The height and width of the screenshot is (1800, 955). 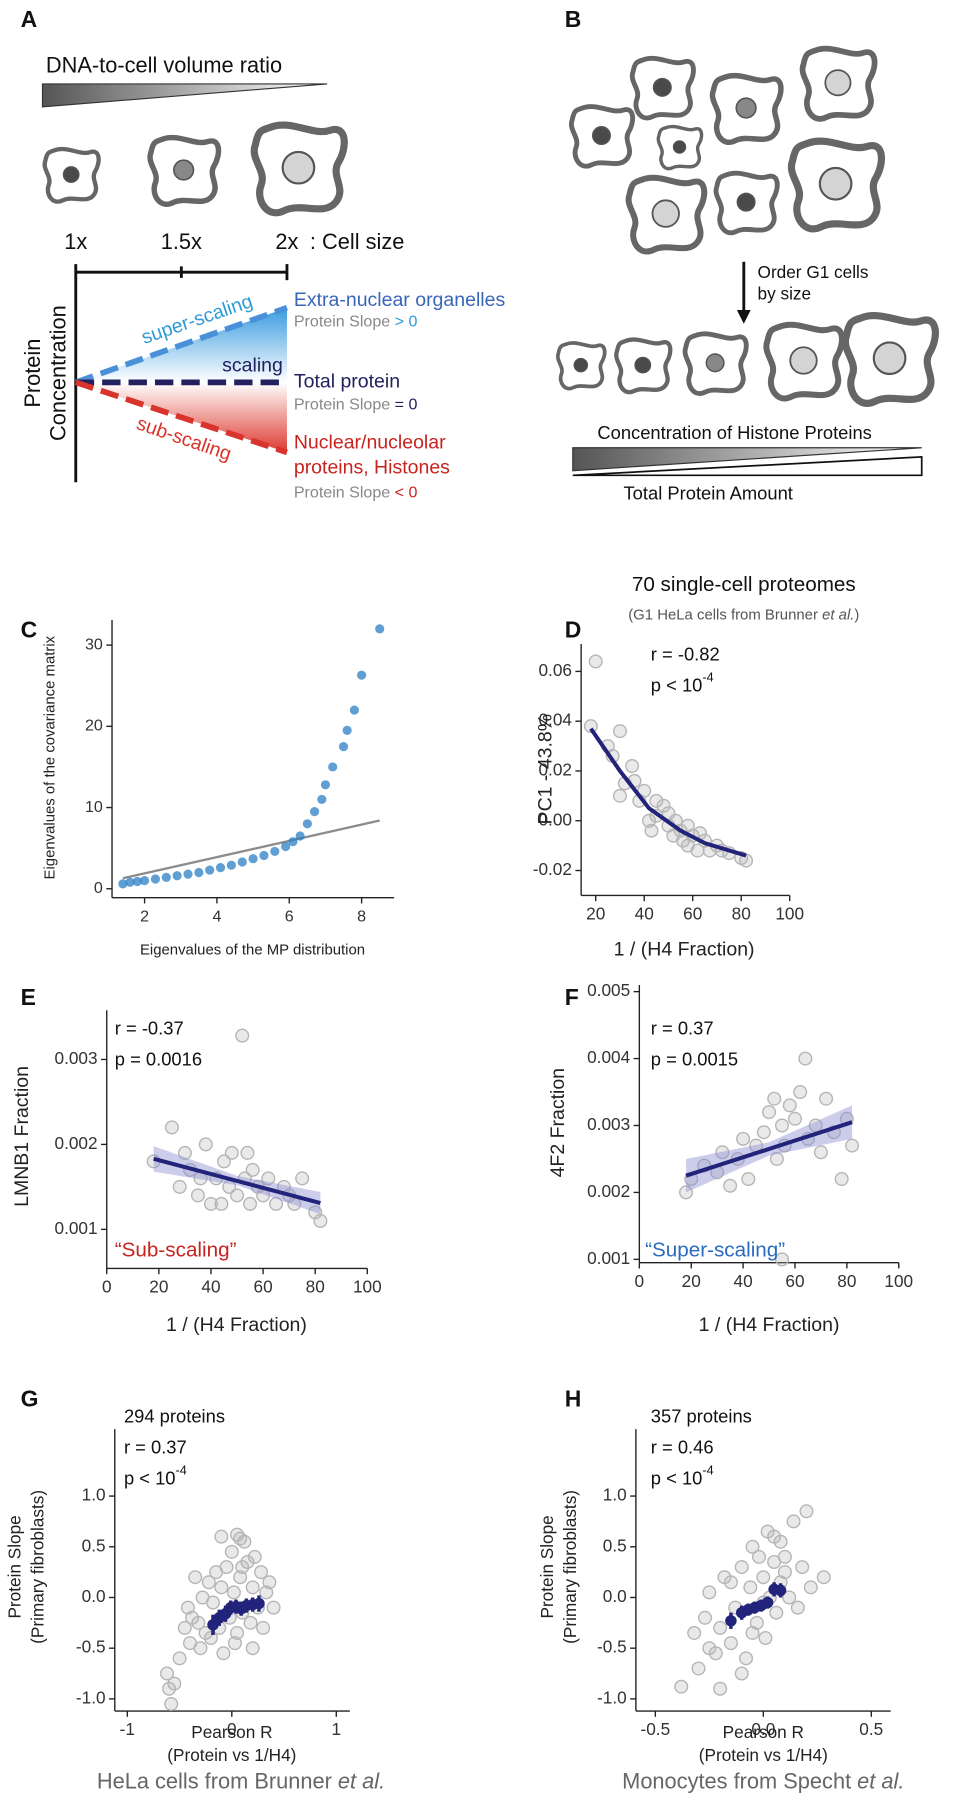 I want to click on panel-label: A, so click(x=29, y=19).